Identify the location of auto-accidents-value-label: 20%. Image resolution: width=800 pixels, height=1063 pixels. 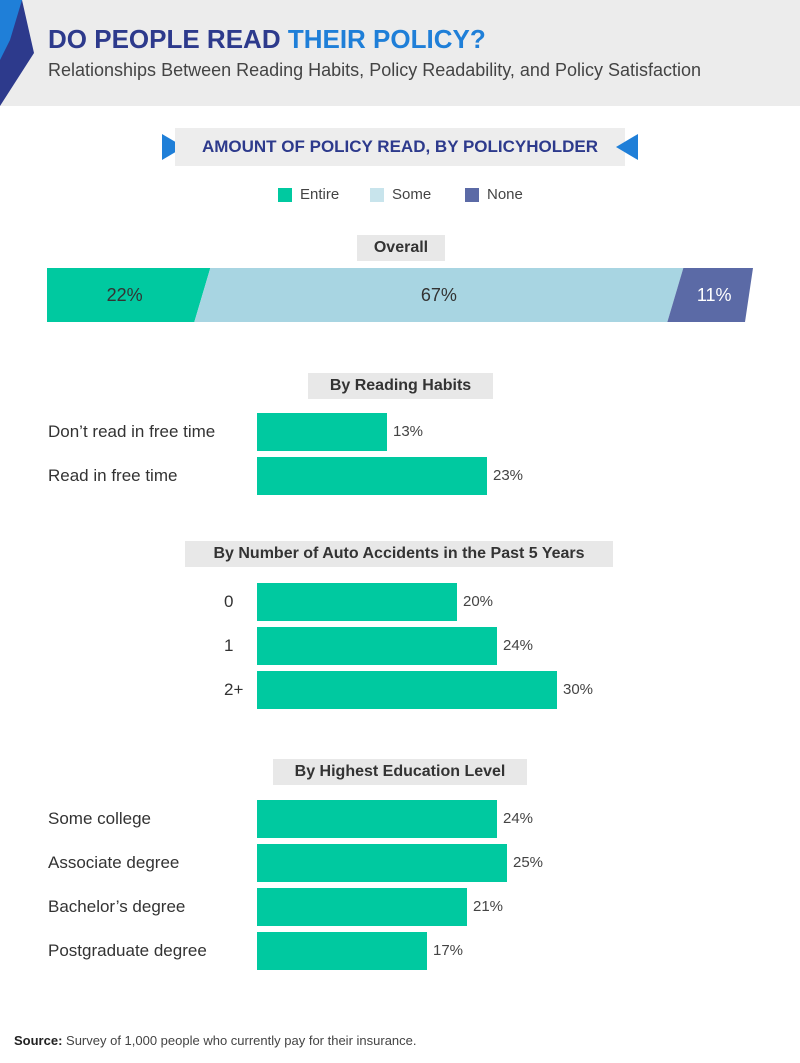
(478, 601).